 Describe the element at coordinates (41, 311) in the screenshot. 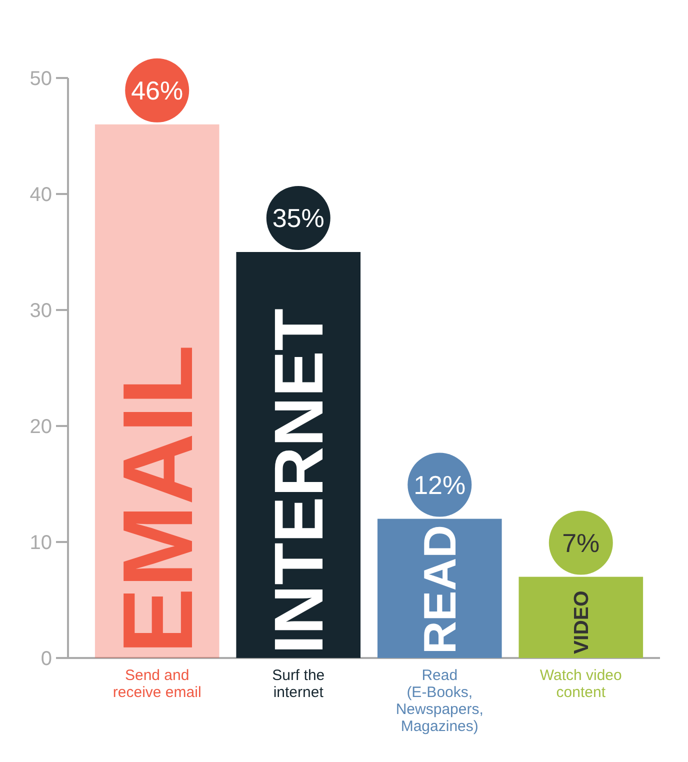

I see `y-tick-label: 30` at that location.